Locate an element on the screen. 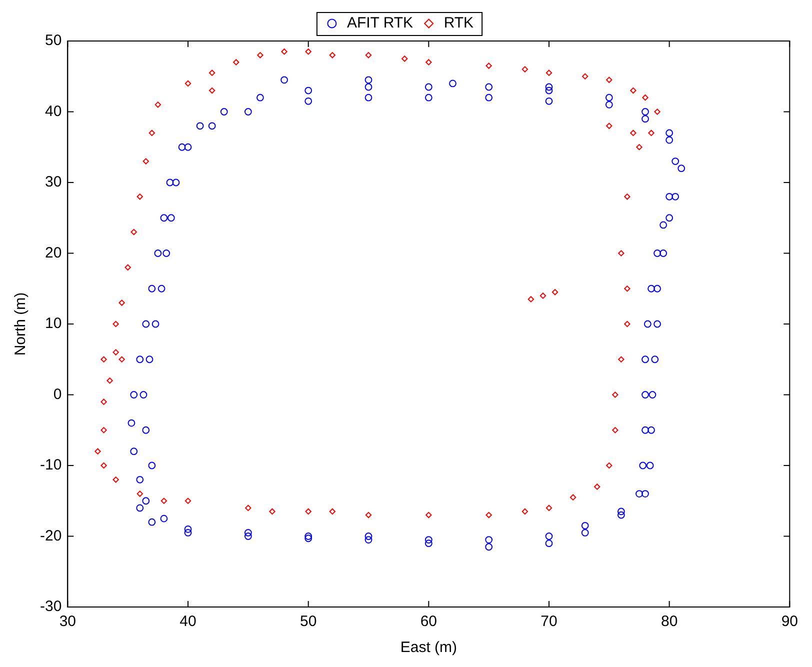  x-tick-label: 90 is located at coordinates (789, 621).